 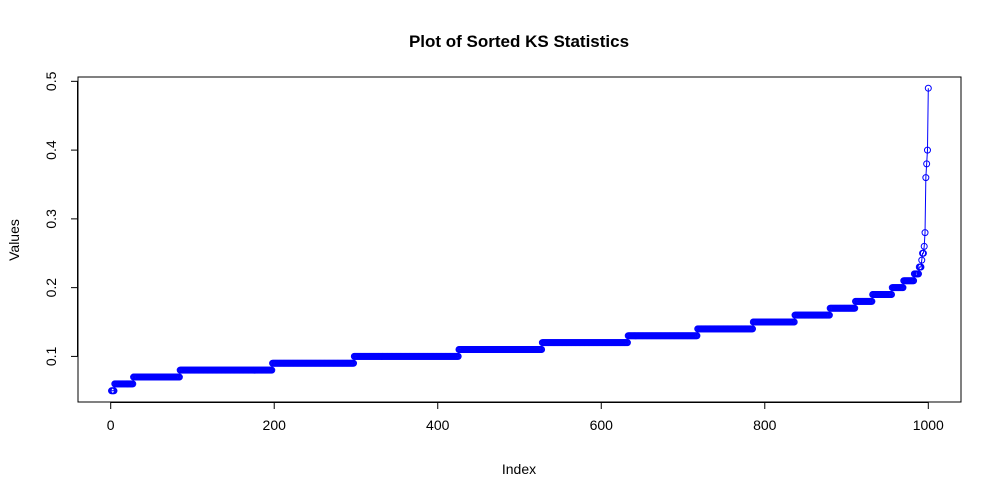 I want to click on x-axis: 0 200 400 600 800 1000, so click(x=525, y=417).